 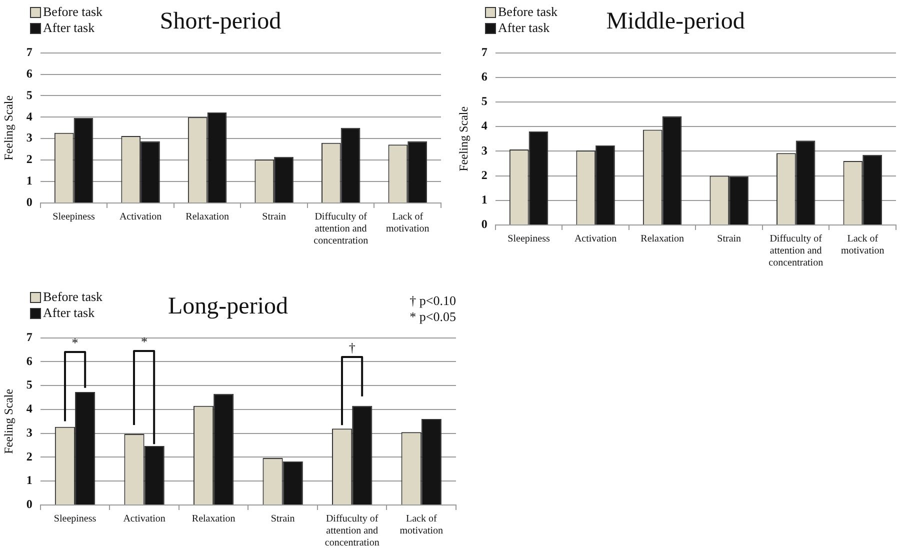 I want to click on text: † p<0.10, so click(x=433, y=301).